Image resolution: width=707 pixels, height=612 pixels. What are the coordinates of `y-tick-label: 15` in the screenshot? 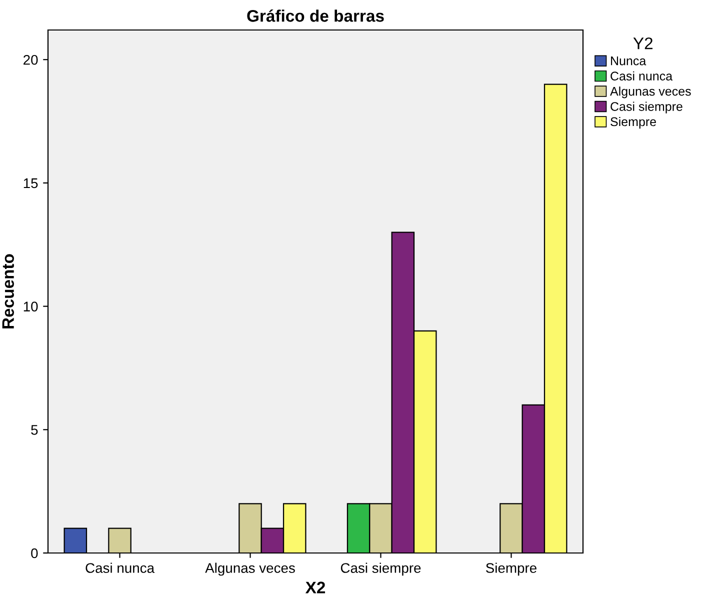 It's located at (31, 183).